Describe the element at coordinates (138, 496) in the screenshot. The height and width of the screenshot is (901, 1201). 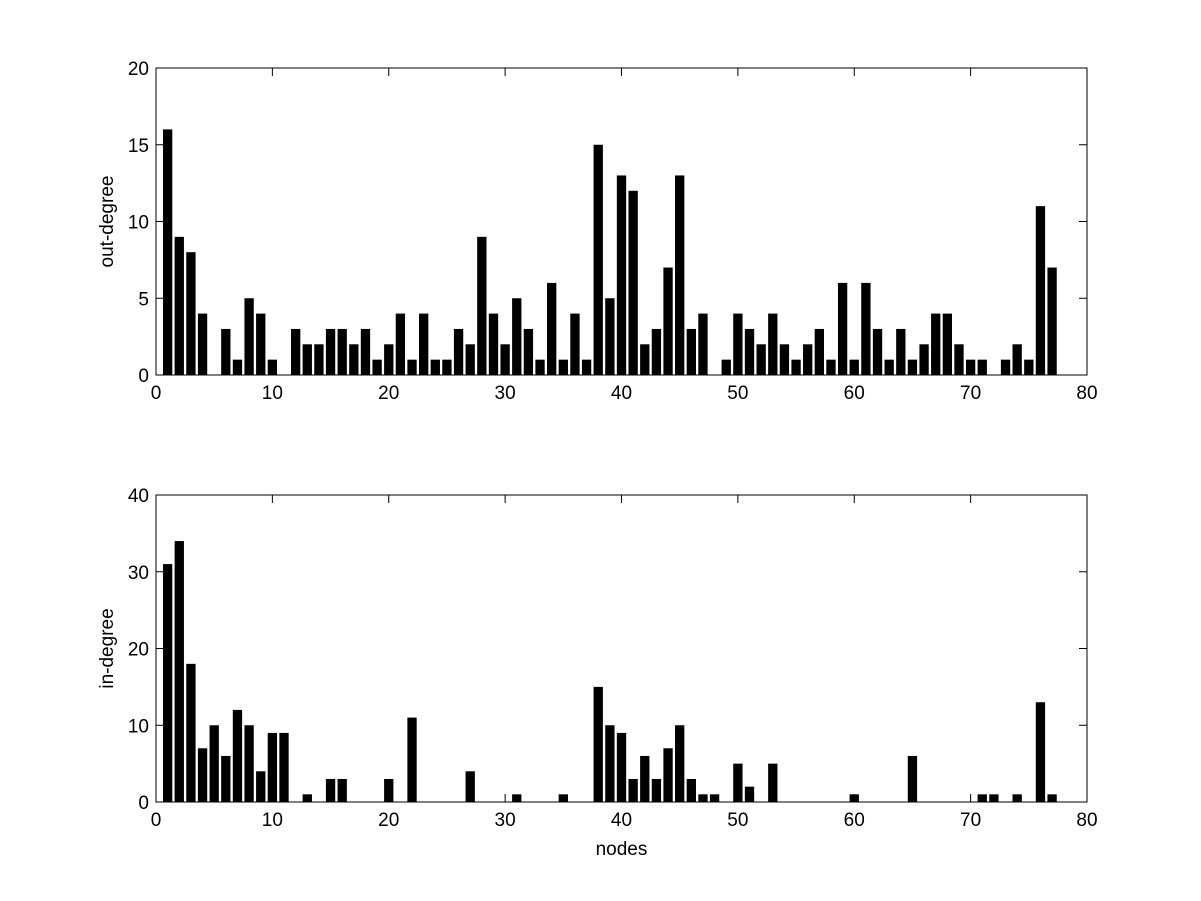
I see `y-tick-label: 40` at that location.